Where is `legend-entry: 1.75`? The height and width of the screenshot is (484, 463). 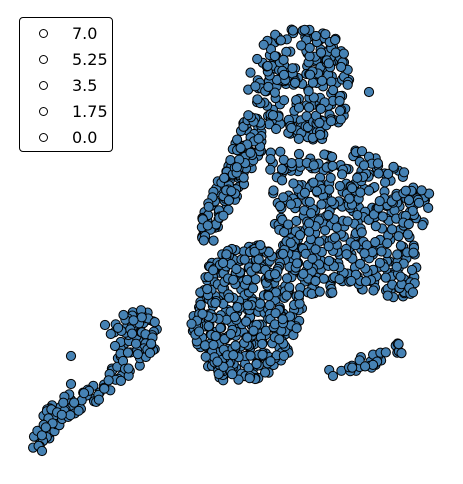 legend-entry: 1.75 is located at coordinates (66, 112).